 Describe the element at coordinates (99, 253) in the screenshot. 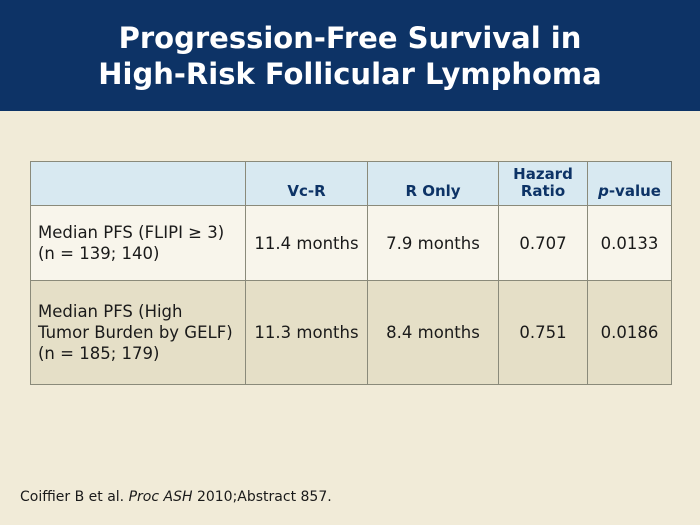

I see `row-label-line: (n = 139; 140)` at that location.